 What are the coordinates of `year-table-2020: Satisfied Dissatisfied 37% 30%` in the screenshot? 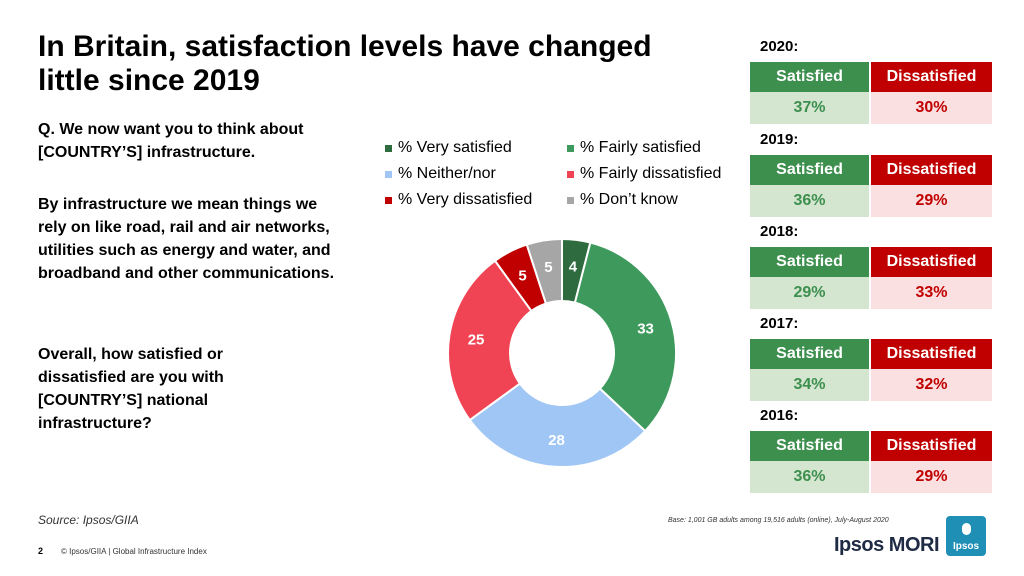 It's located at (871, 93).